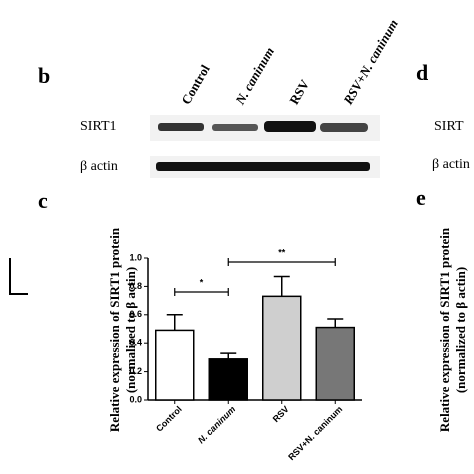  Describe the element at coordinates (421, 197) in the screenshot. I see `panel-label: e` at that location.